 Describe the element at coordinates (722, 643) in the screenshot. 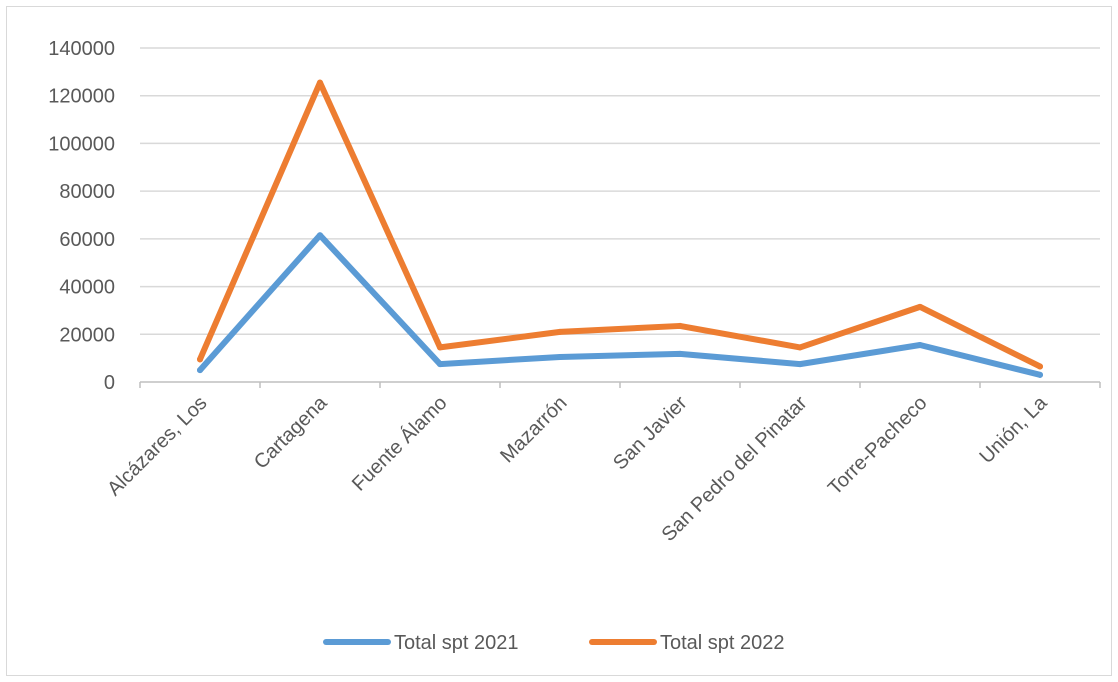

I see `legend-label: Total spt 2022` at that location.